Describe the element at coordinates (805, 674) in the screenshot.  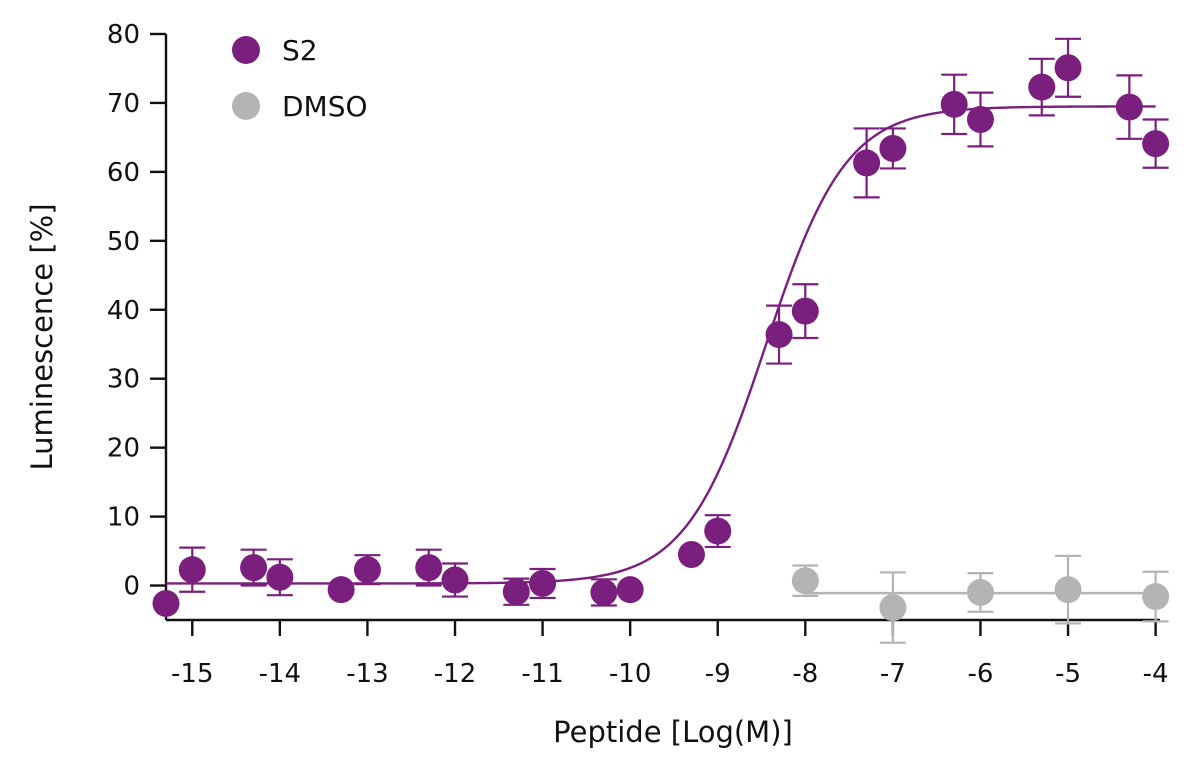
I see `x-tick-label: -8` at that location.